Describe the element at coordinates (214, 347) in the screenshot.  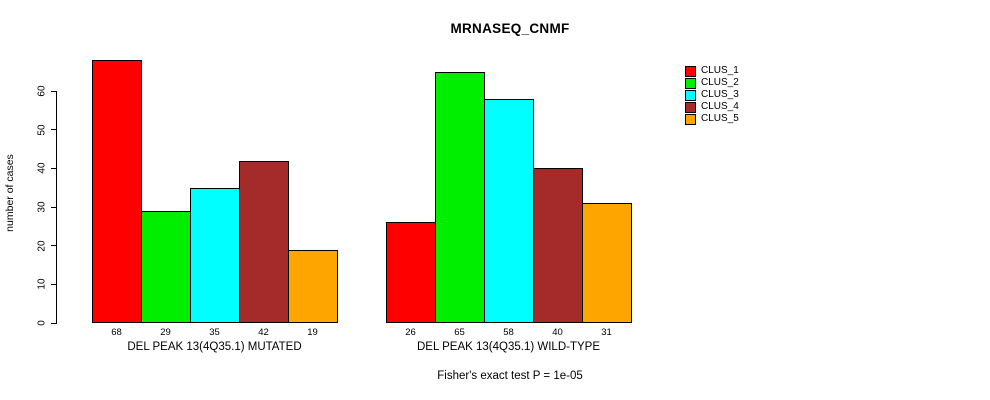
I see `group-label: DEL PEAK 13(4Q35.1) MUTATED` at that location.